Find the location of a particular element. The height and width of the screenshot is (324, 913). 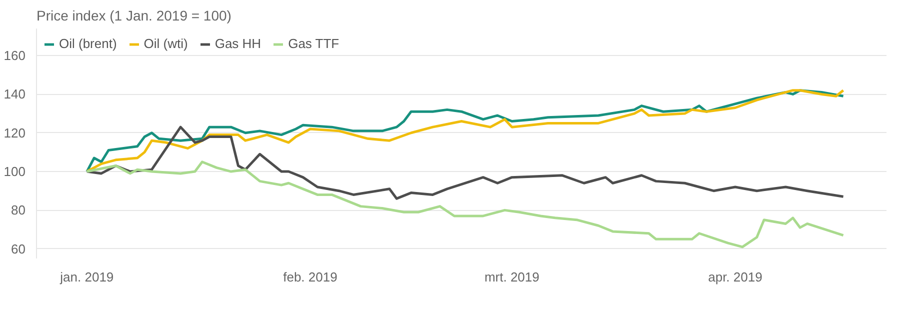

y-tick-label: 160 is located at coordinates (15, 56).